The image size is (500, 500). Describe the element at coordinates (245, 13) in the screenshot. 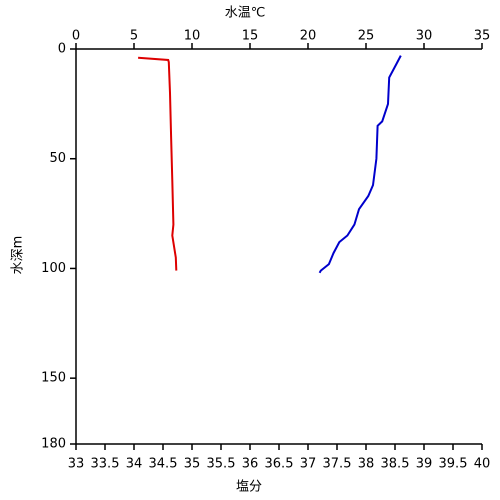

I see `top-axis-label: 水温℃` at that location.